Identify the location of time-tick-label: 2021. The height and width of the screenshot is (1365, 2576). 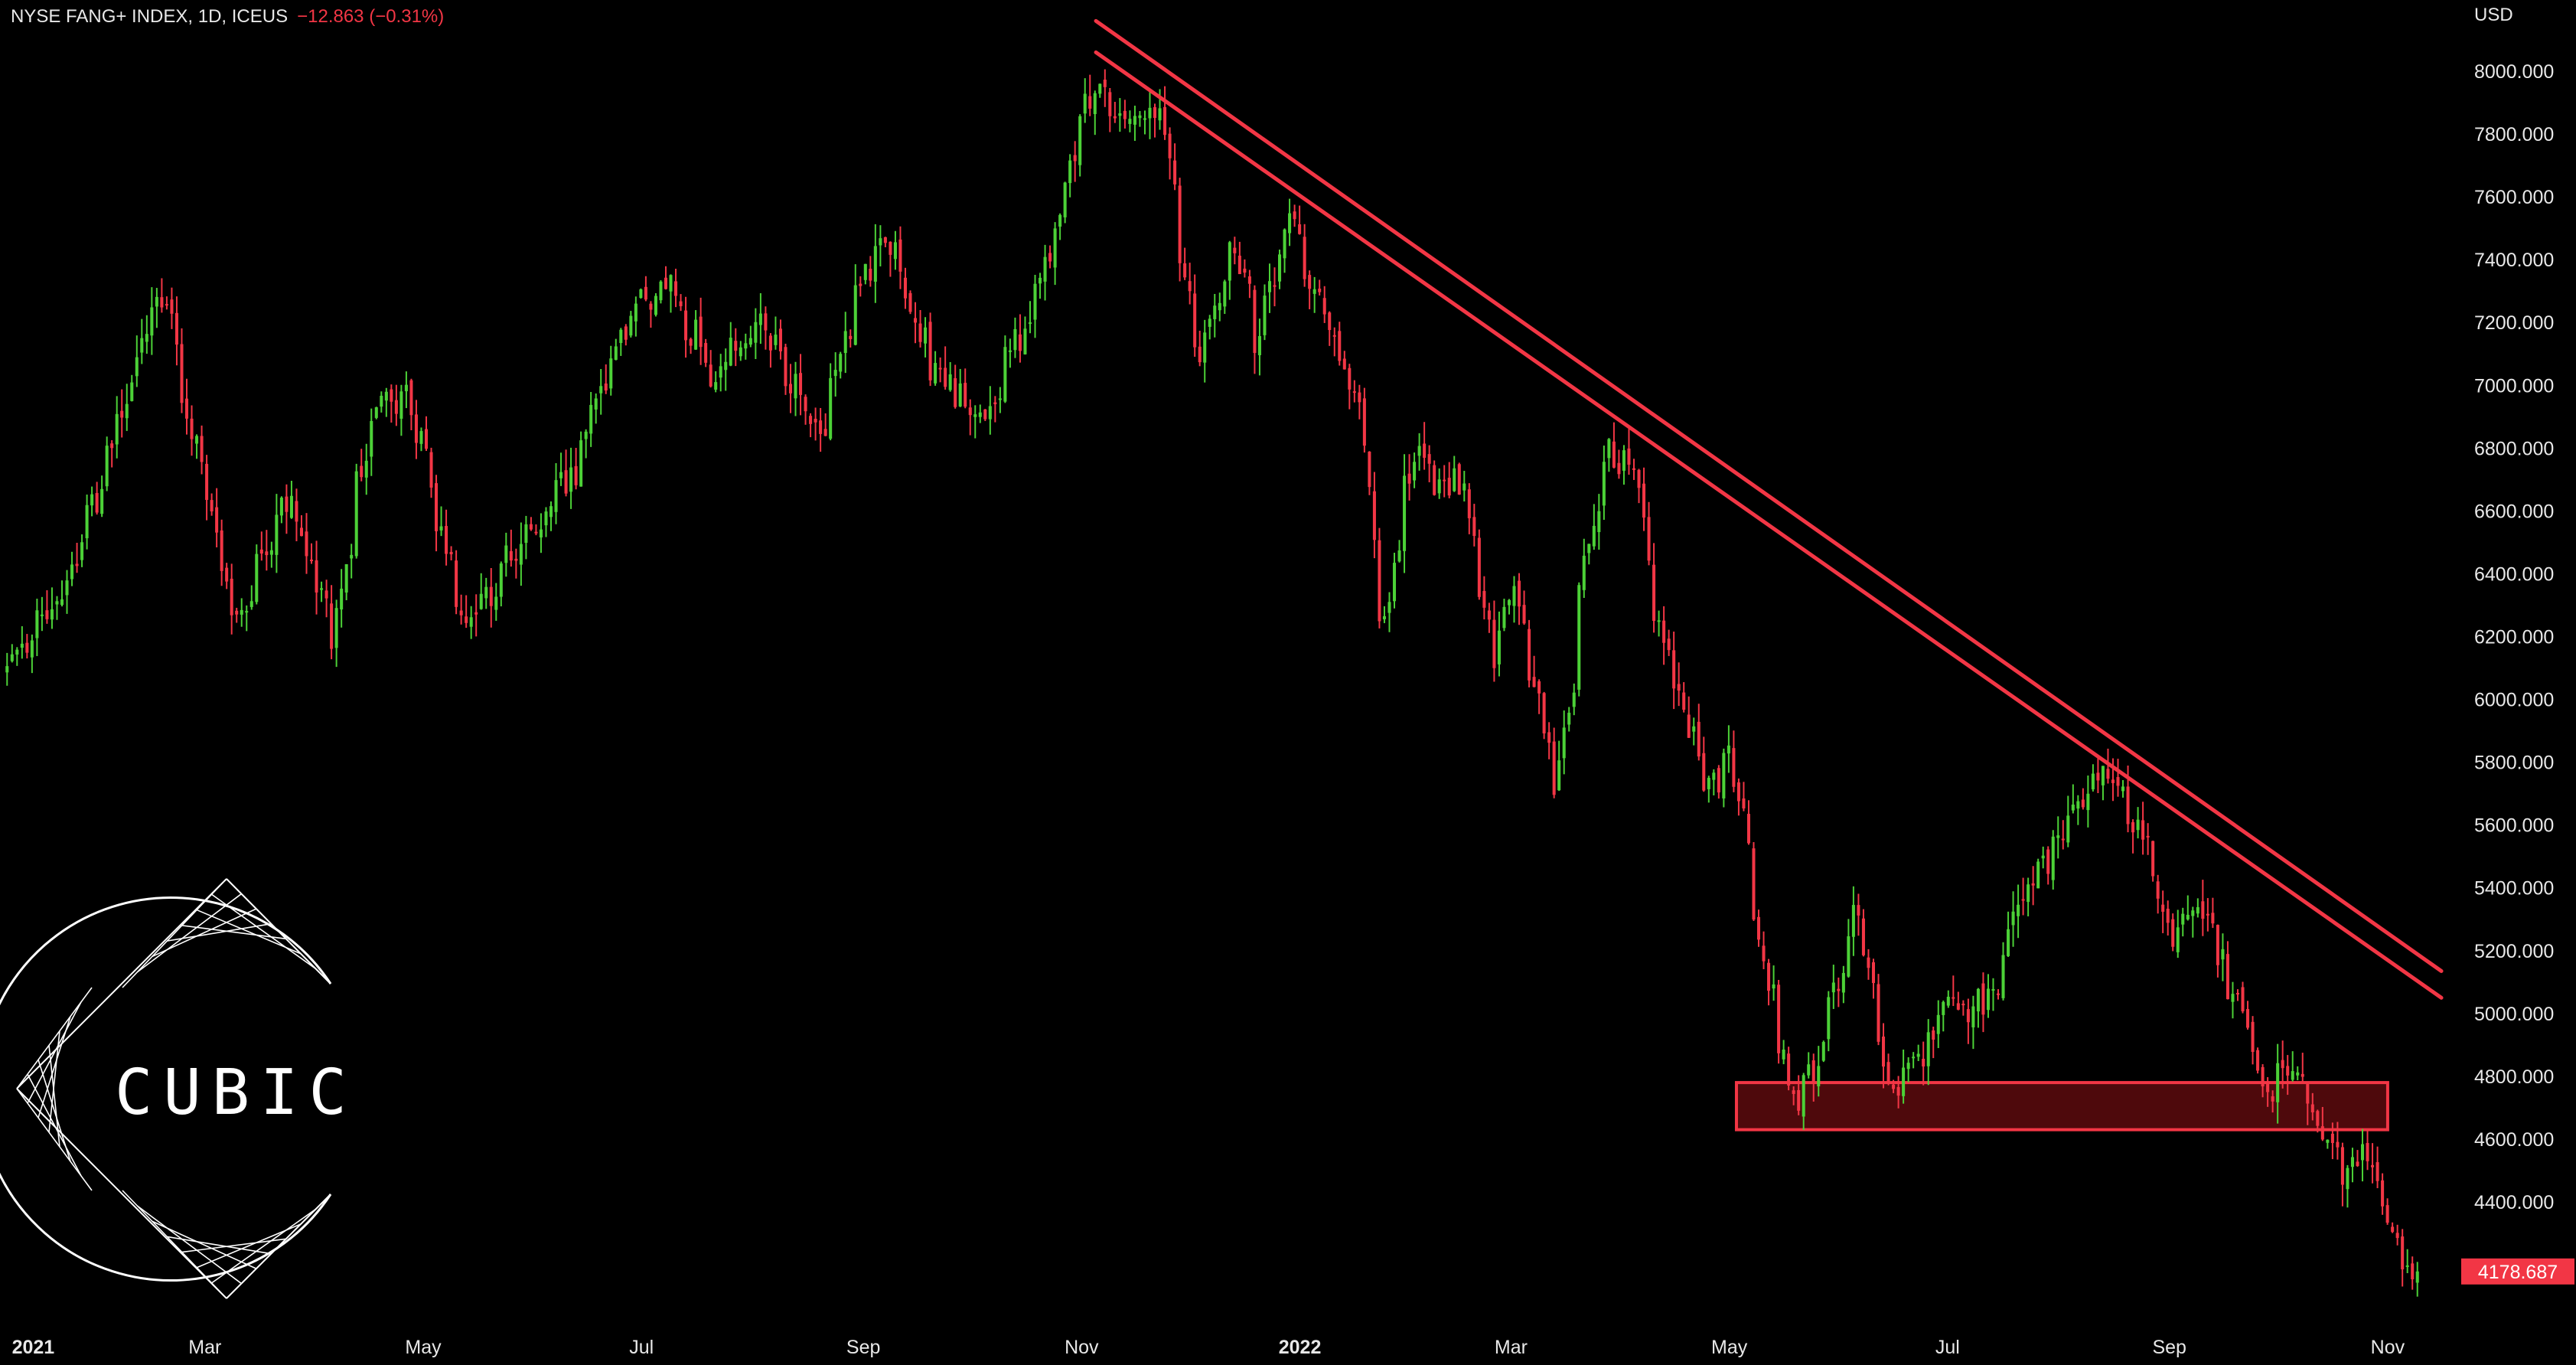
(33, 1347).